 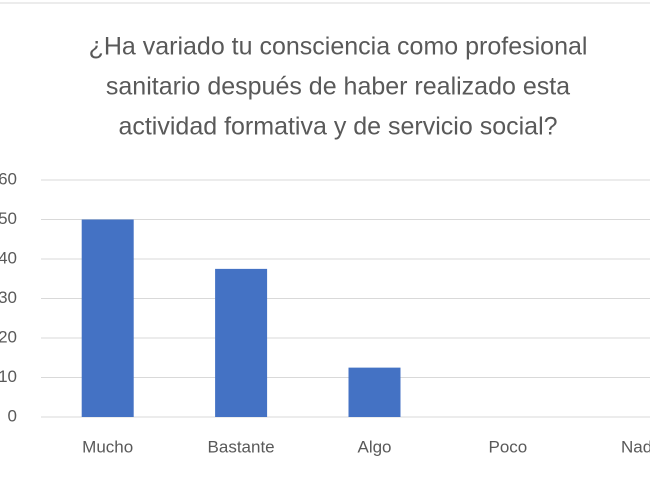 I want to click on x-tick-label: Nada, so click(x=635, y=446).